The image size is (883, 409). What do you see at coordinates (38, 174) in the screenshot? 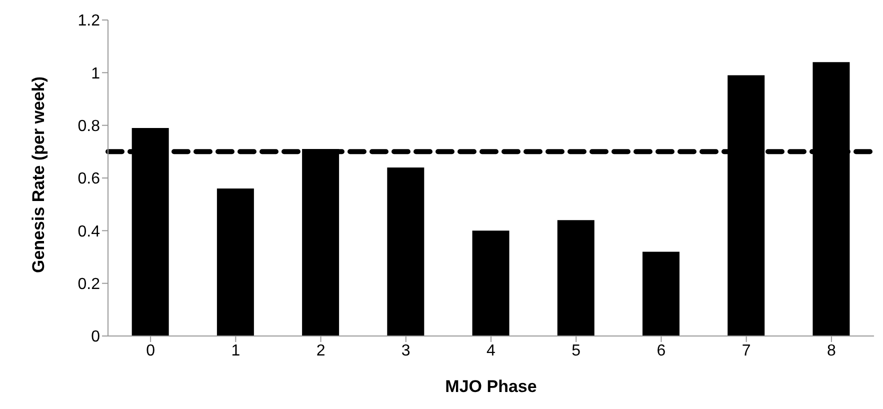
I see `y-axis-title: Genesis Rate (per week)` at bounding box center [38, 174].